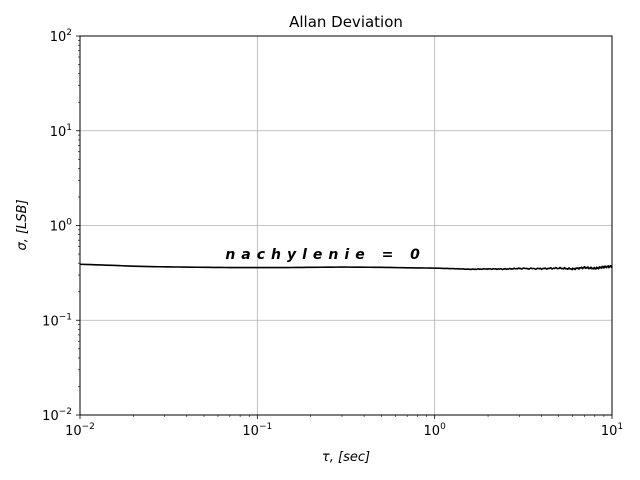  What do you see at coordinates (346, 22) in the screenshot?
I see `chart-title: Allan Deviation` at bounding box center [346, 22].